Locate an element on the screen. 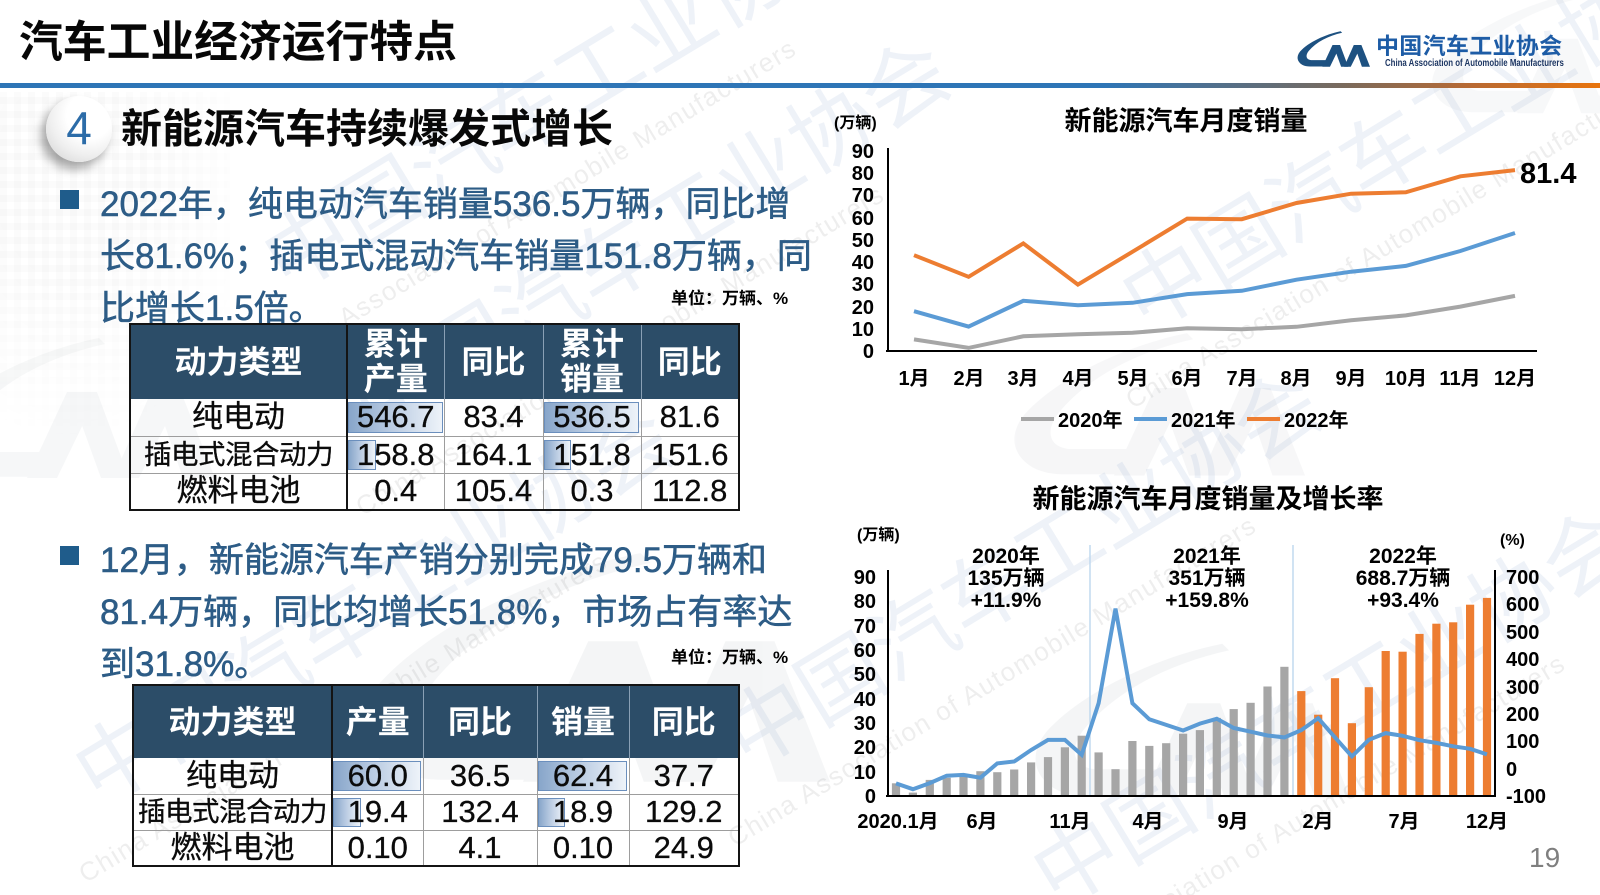 This screenshot has height=895, width=1600. svg-text: 2020.1月 is located at coordinates (897, 822).